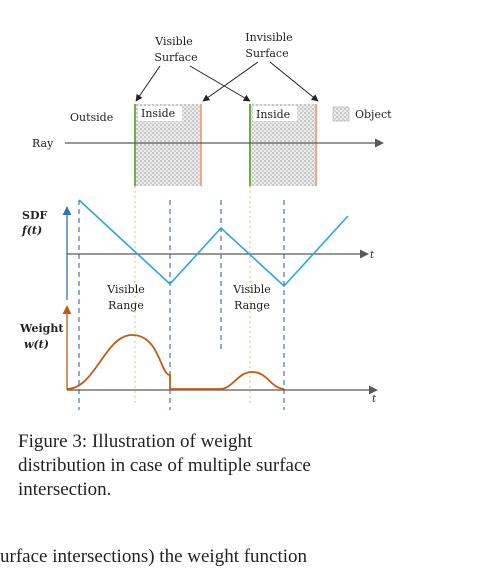  I want to click on caption-line-1: Figure 3: Illustration of weight, so click(135, 441).